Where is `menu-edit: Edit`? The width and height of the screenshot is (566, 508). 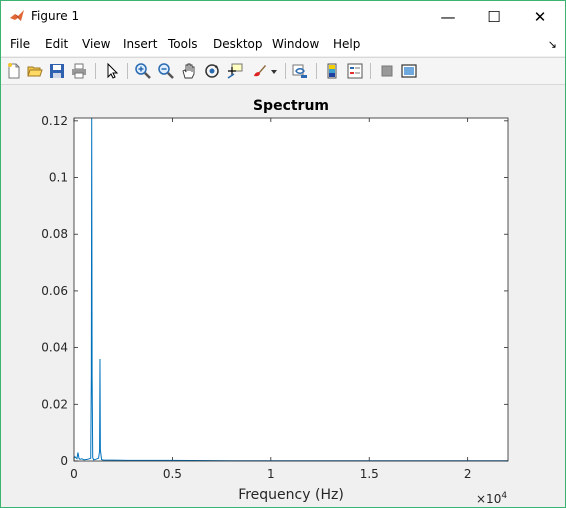 menu-edit: Edit is located at coordinates (57, 44).